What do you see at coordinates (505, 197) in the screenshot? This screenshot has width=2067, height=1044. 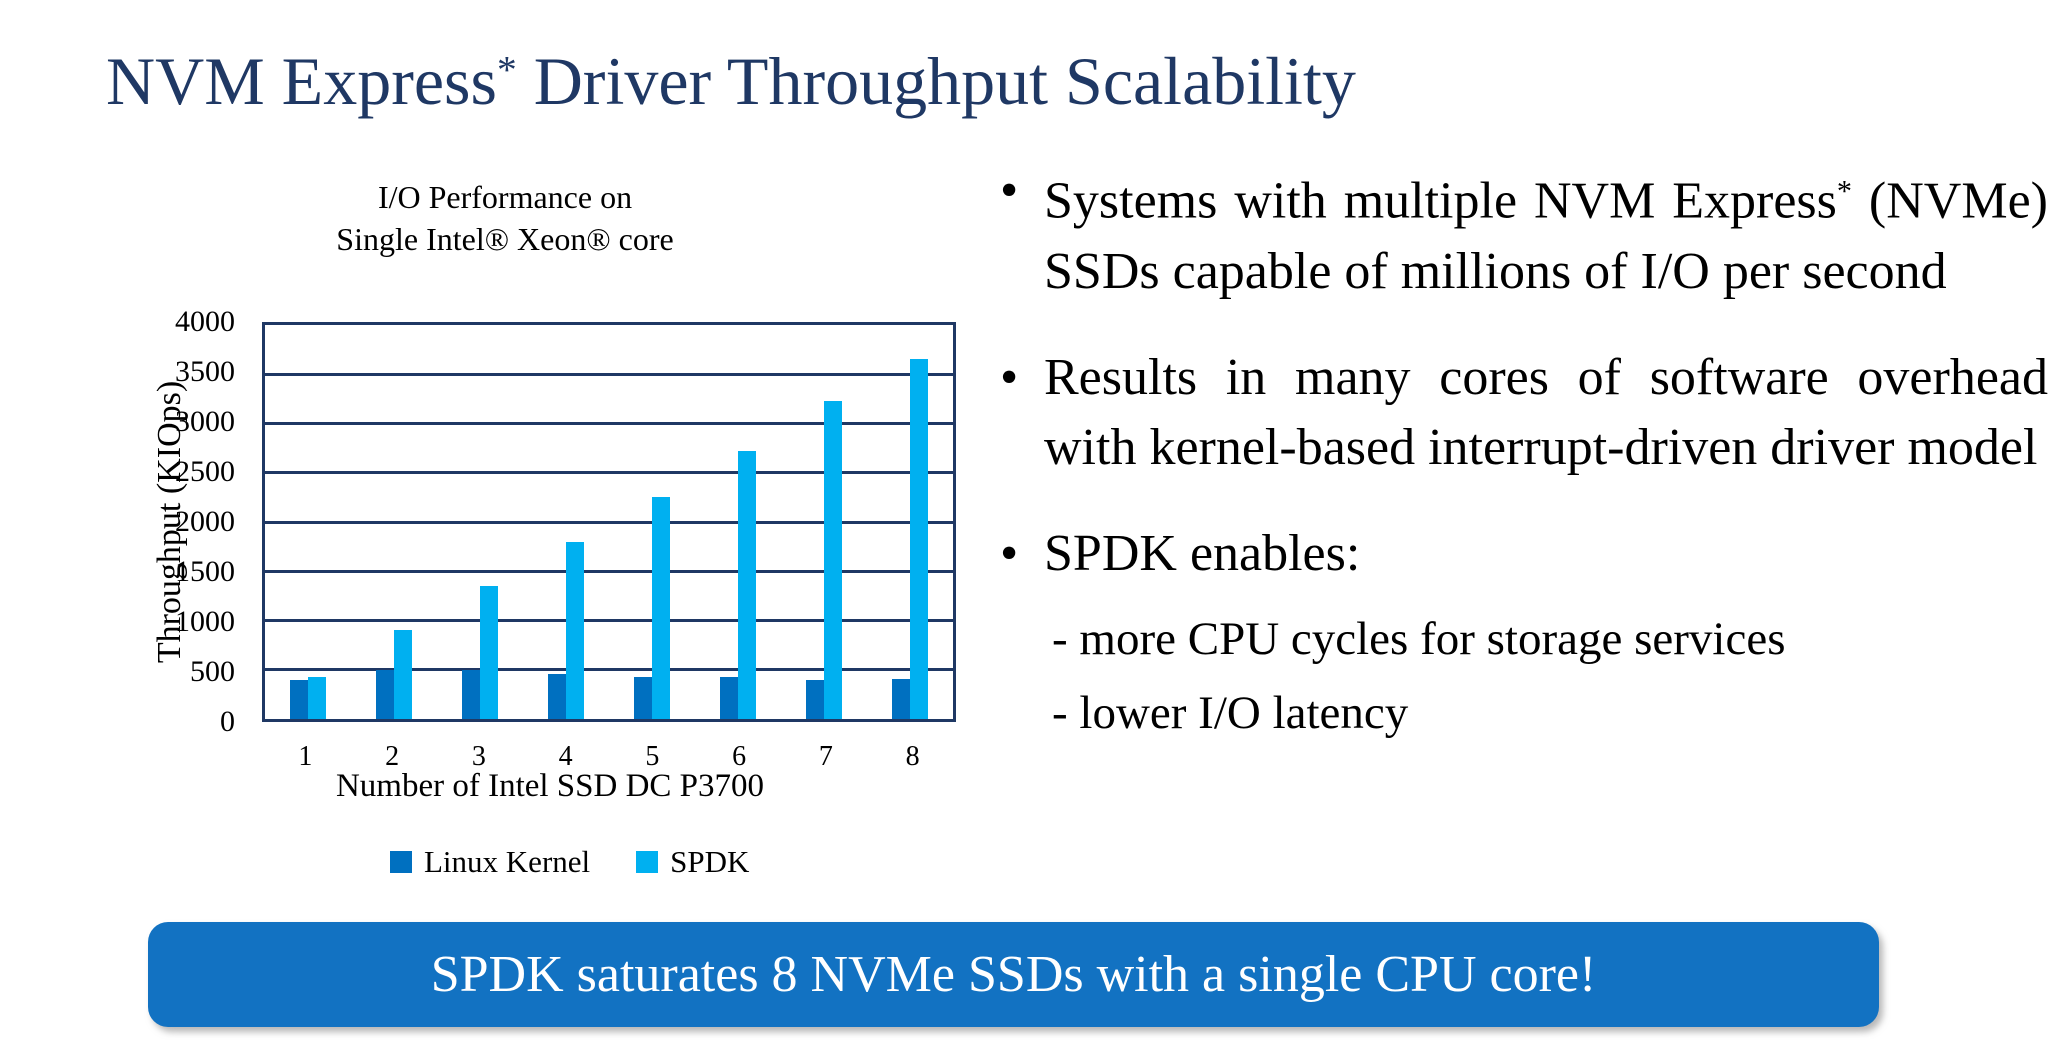 I see `chart-title-line-1: I/O Performance on` at bounding box center [505, 197].